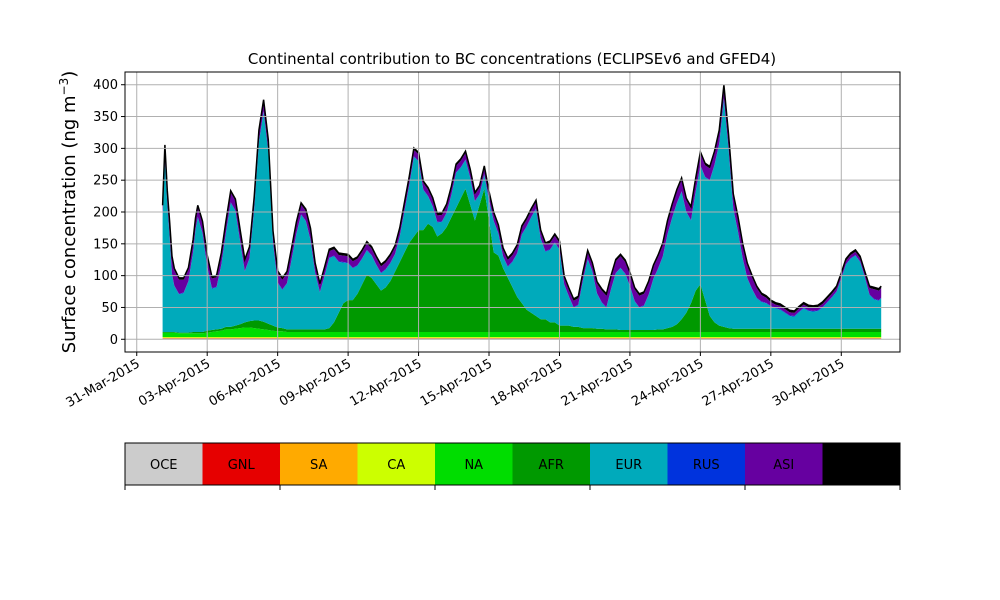 This screenshot has height=600, width=1000. What do you see at coordinates (597, 382) in the screenshot?
I see `x-tick-label: 21-Apr-2015` at bounding box center [597, 382].